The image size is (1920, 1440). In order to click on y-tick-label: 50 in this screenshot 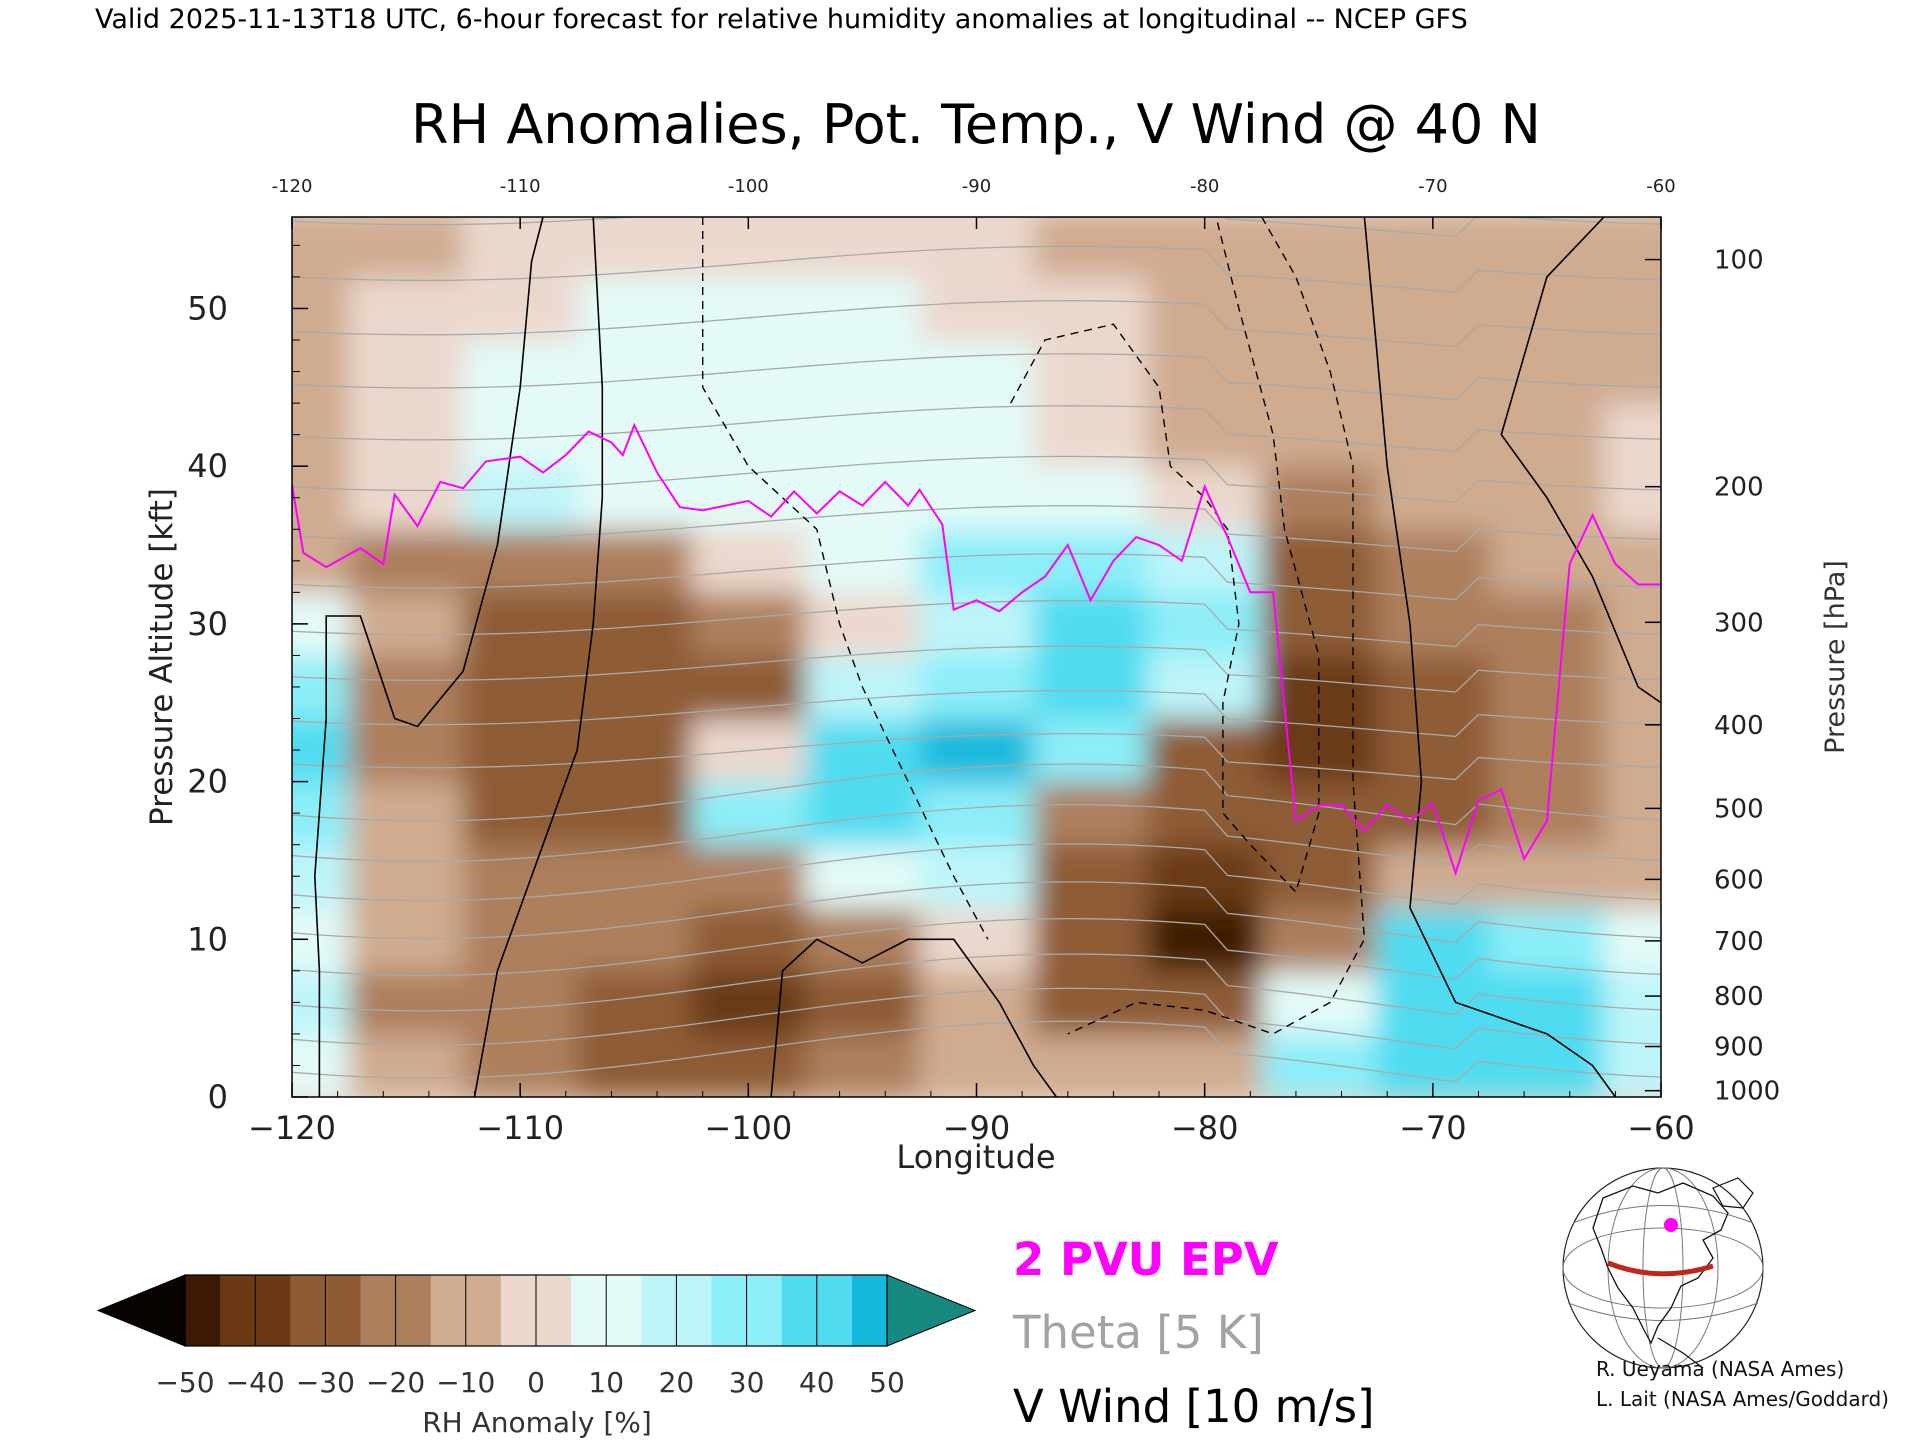, I will do `click(207, 308)`.